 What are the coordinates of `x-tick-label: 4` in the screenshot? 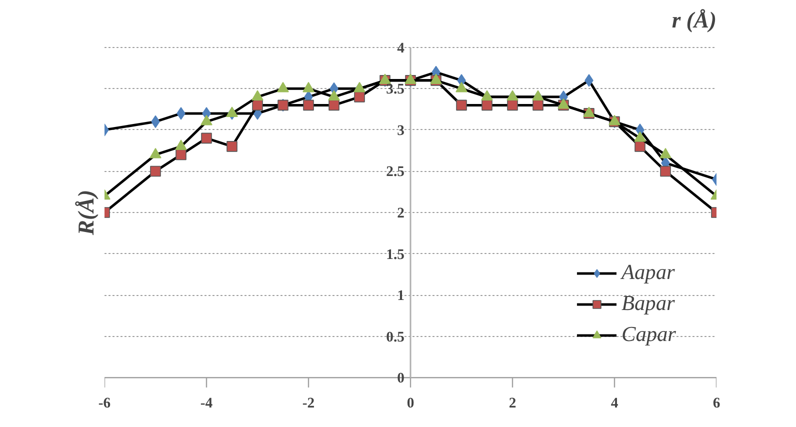 It's located at (614, 404).